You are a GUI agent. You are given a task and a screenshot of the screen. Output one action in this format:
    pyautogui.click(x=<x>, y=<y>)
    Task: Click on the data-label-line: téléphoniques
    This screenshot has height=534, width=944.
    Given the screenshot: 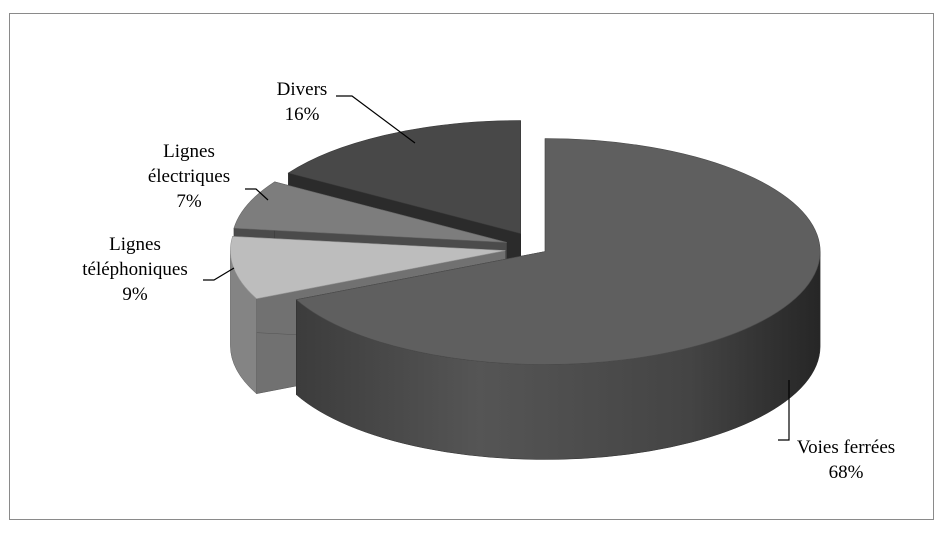 What is the action you would take?
    pyautogui.click(x=135, y=269)
    